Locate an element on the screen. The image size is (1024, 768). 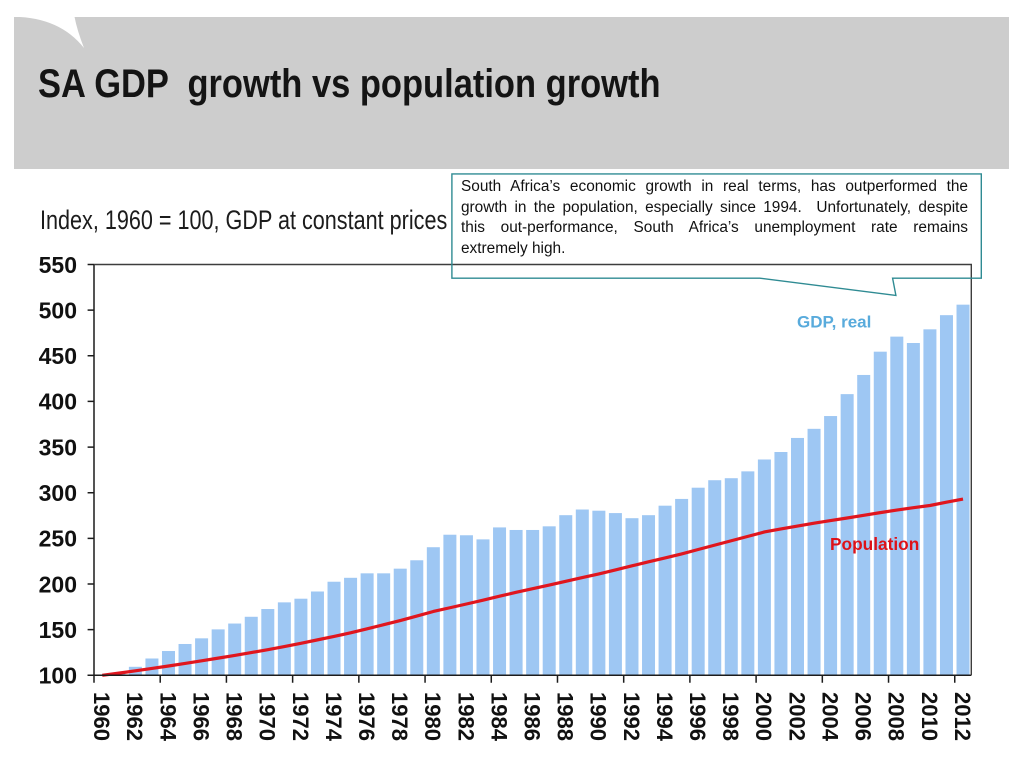
svg-text: 1968 is located at coordinates (234, 716).